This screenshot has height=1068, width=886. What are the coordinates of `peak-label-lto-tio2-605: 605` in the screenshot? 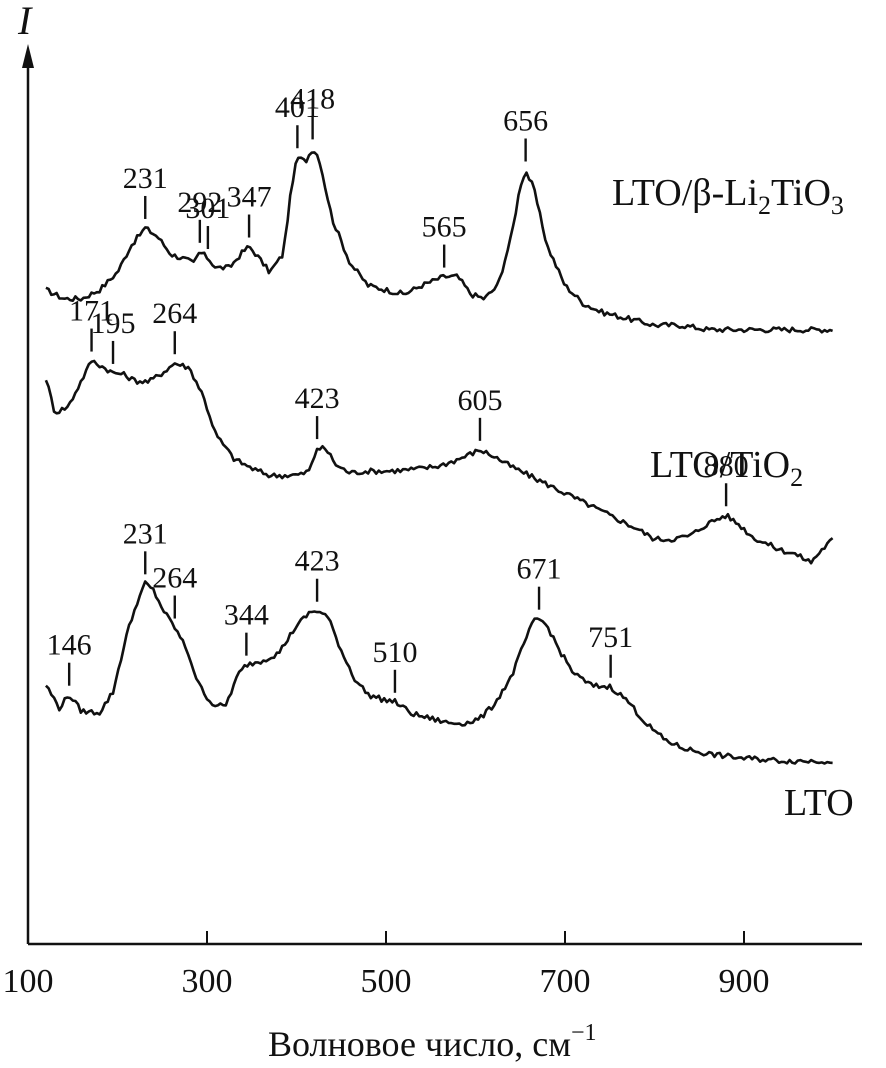 It's located at (479, 400).